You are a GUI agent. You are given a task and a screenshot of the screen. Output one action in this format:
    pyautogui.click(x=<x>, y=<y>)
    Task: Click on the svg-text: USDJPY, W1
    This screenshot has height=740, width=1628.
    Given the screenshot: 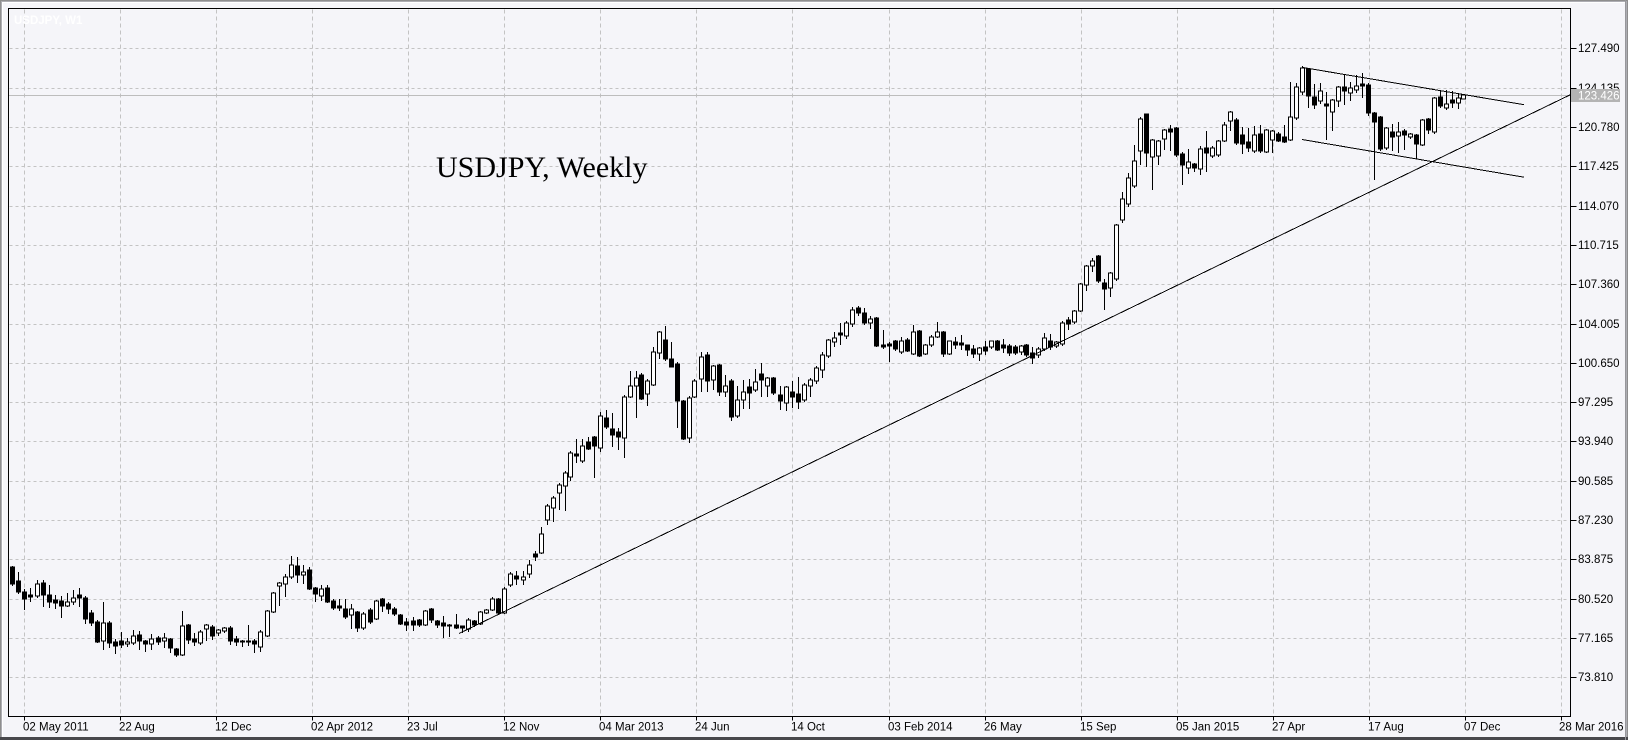 What is the action you would take?
    pyautogui.click(x=48, y=21)
    